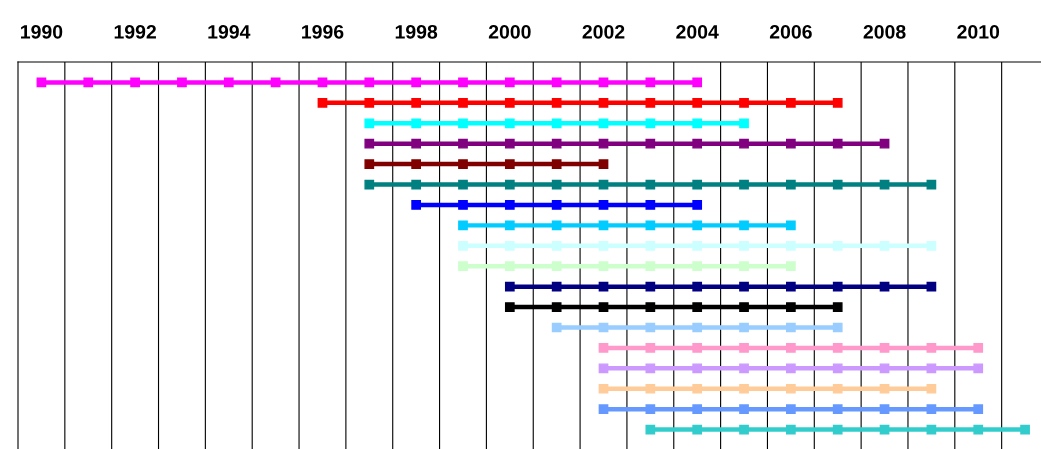 The height and width of the screenshot is (449, 1041). What do you see at coordinates (229, 31) in the screenshot?
I see `x-tick-label: 1994` at bounding box center [229, 31].